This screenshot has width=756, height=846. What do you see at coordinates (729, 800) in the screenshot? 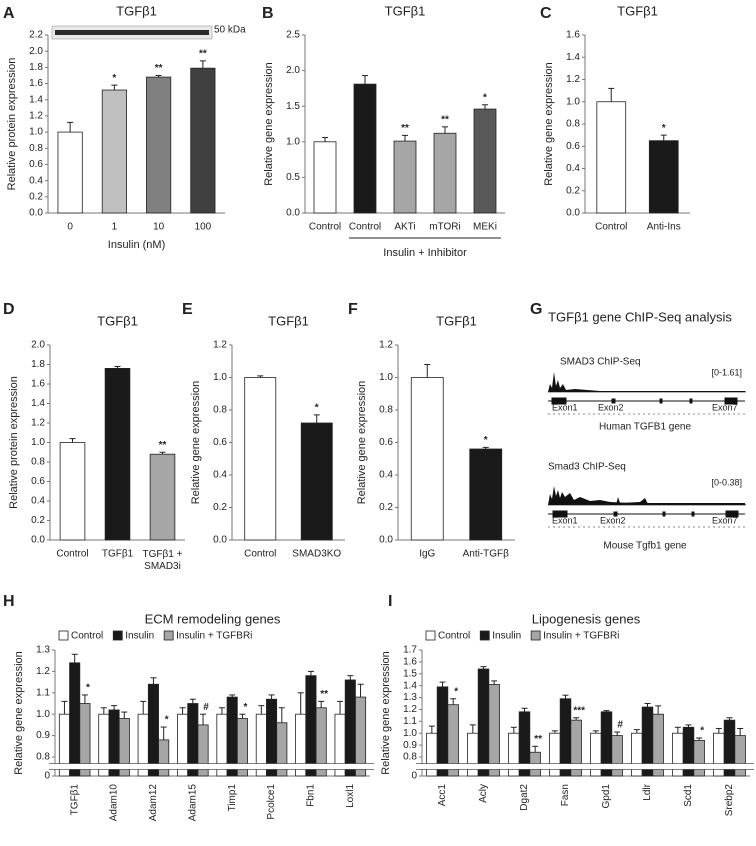
I see `x-tick-label: Srebp2` at bounding box center [729, 800].